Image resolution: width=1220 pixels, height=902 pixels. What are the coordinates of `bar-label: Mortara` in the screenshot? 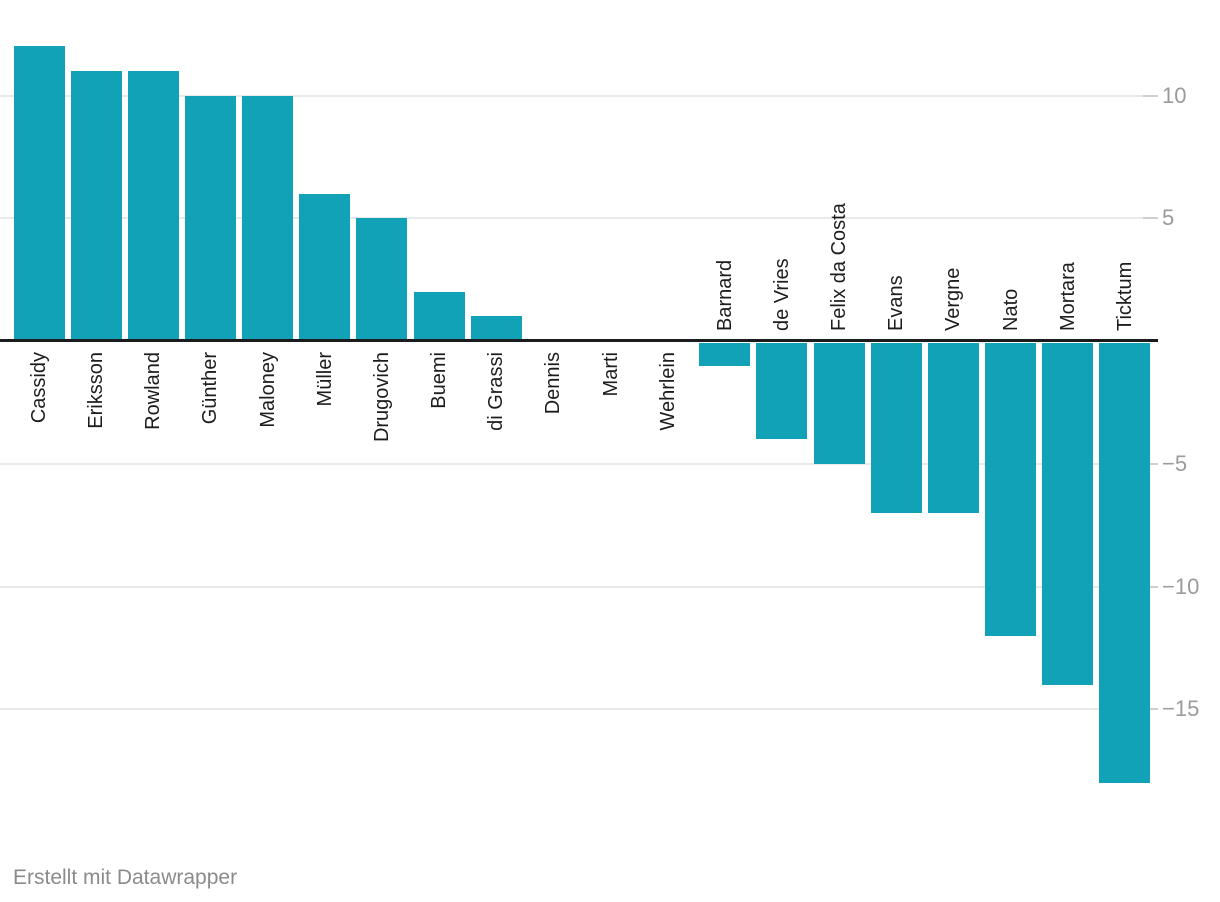 It's located at (1067, 296).